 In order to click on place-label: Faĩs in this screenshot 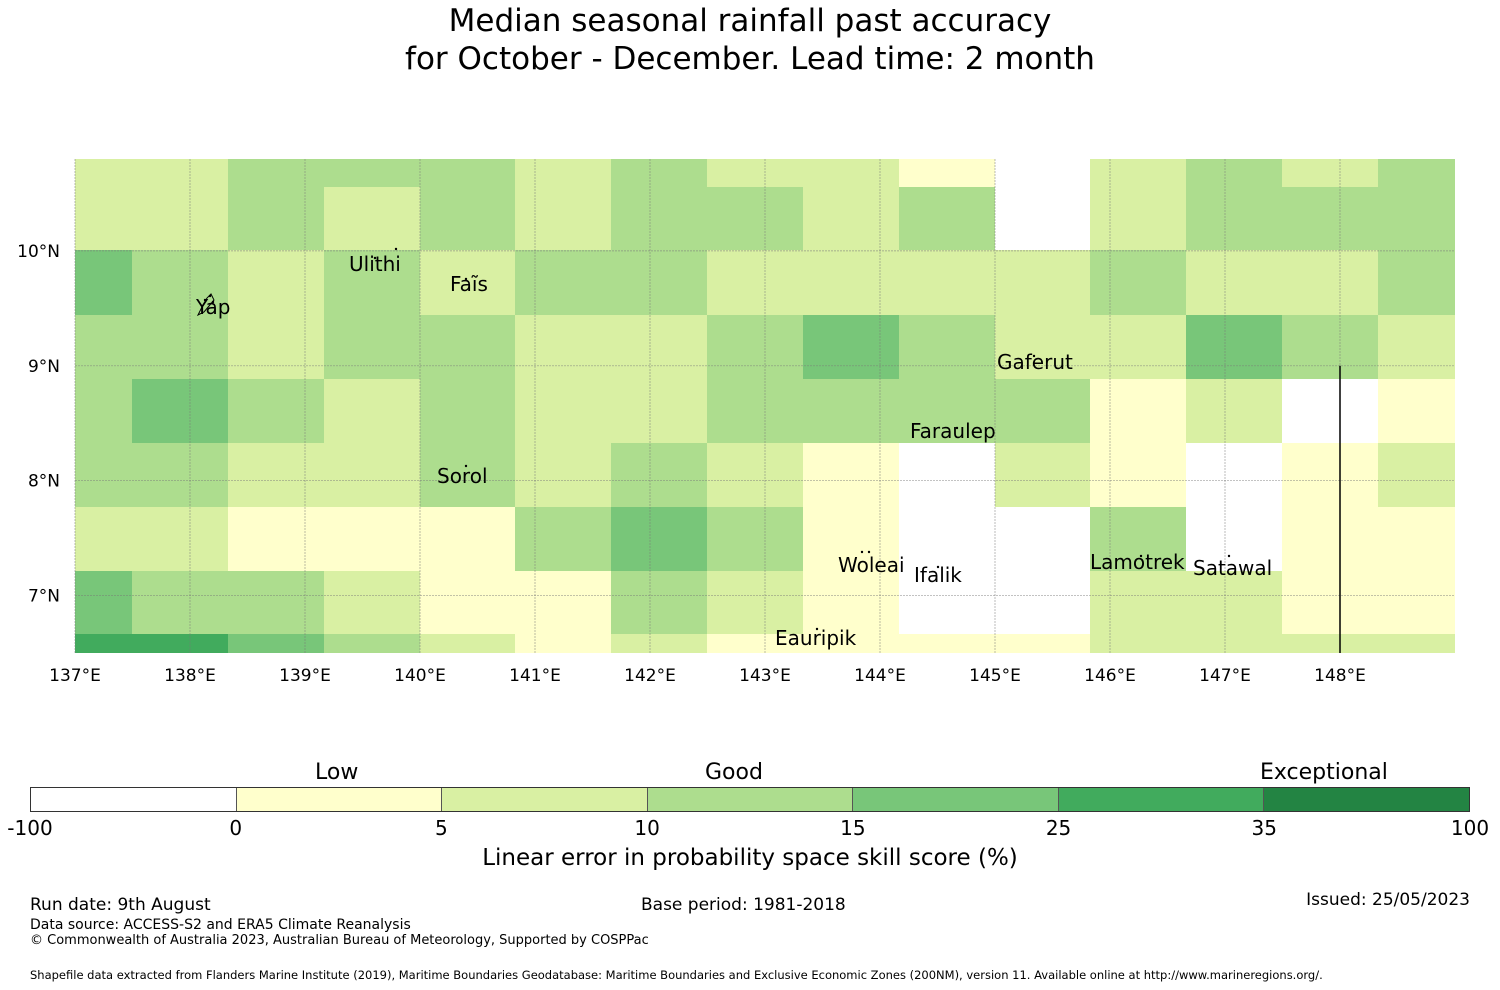, I will do `click(469, 284)`.